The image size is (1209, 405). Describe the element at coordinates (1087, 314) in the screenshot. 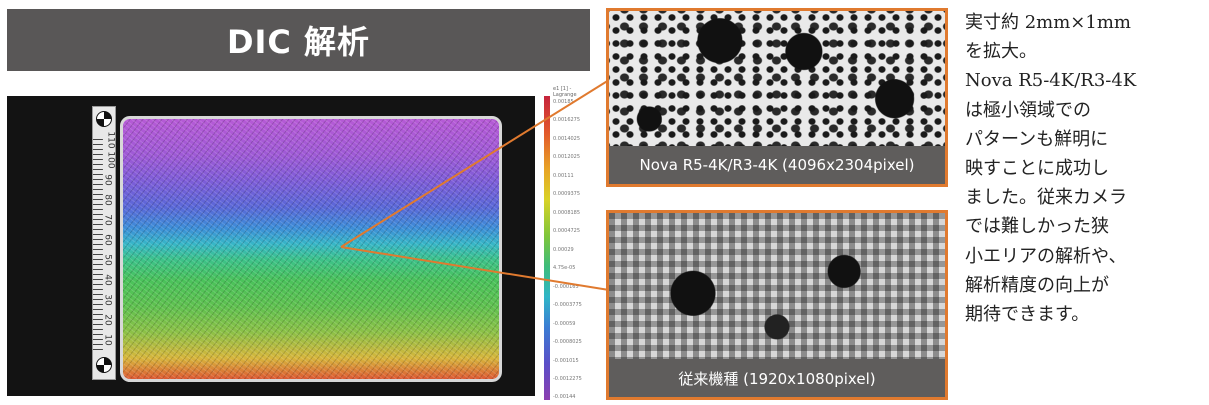

I see `note-line: 期待できます。` at that location.